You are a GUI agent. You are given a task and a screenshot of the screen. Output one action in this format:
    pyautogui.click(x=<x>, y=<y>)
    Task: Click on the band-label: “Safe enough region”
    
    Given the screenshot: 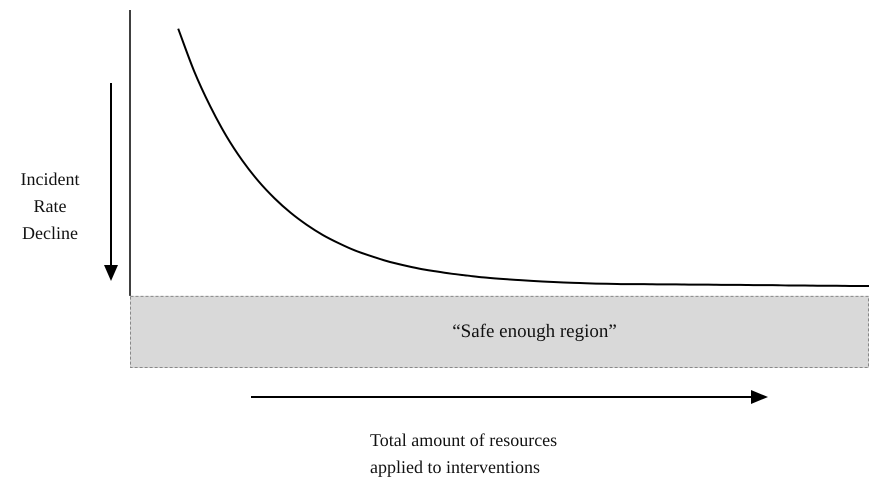 What is the action you would take?
    pyautogui.click(x=534, y=331)
    